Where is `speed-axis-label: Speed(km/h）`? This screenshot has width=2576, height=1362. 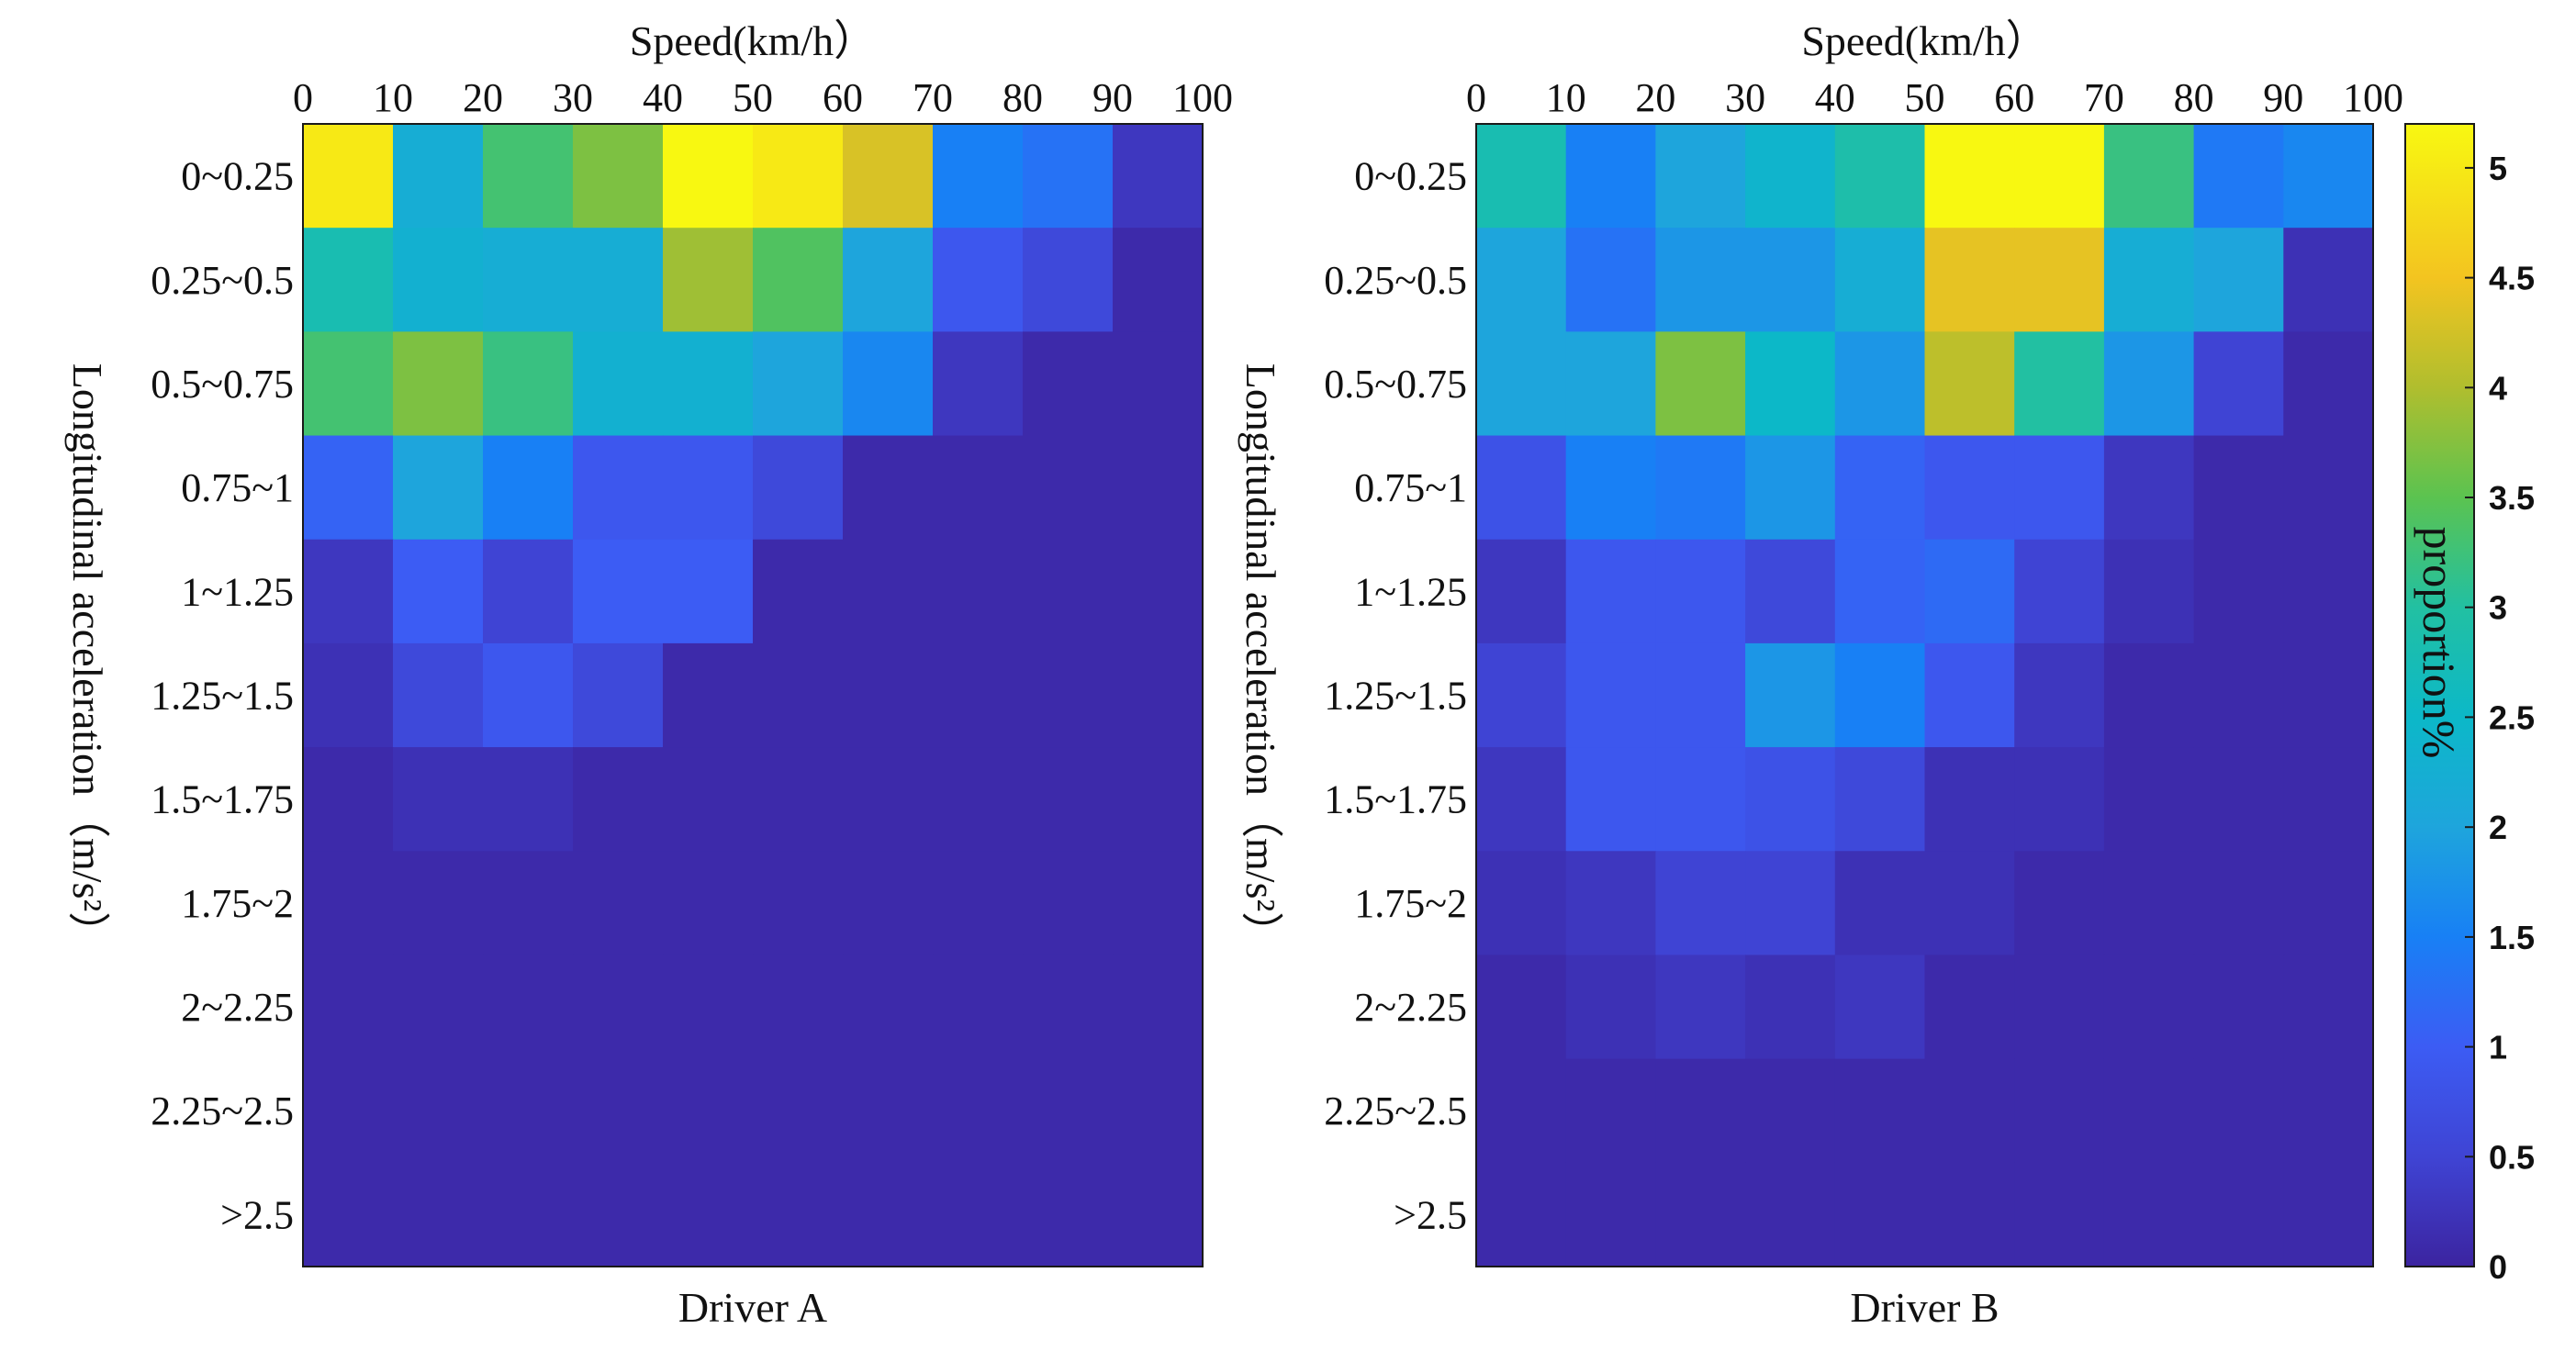 speed-axis-label: Speed(km/h） is located at coordinates (1924, 40).